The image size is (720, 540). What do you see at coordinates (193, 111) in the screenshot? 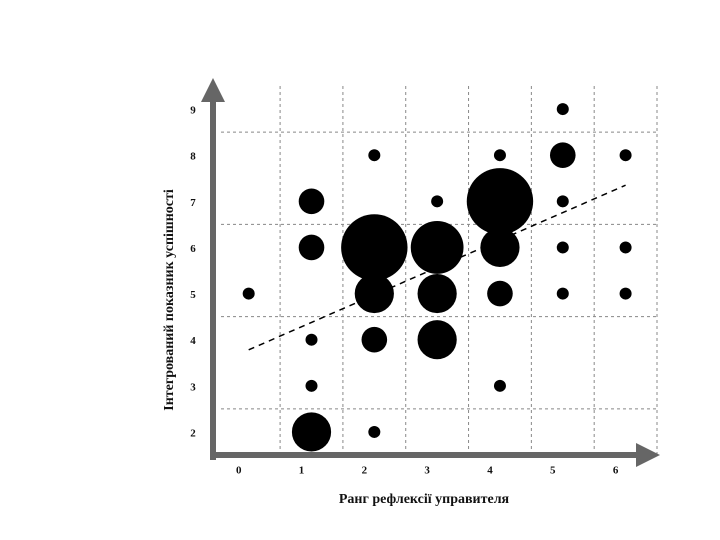
I see `y-tick-label: 9` at bounding box center [193, 111].